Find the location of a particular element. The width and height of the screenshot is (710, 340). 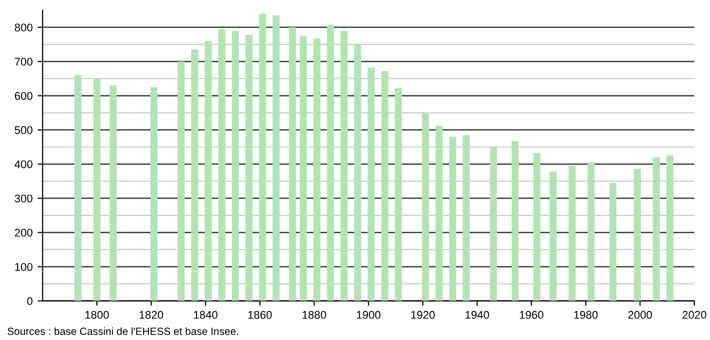

x-tick-label: 1880 is located at coordinates (314, 314).